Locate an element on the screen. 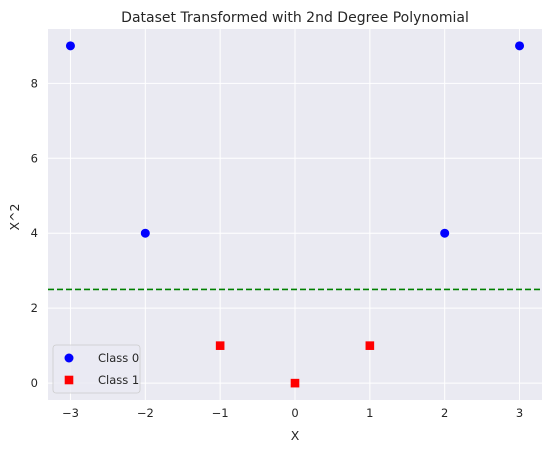  legend-label: Class 1 is located at coordinates (118, 380).